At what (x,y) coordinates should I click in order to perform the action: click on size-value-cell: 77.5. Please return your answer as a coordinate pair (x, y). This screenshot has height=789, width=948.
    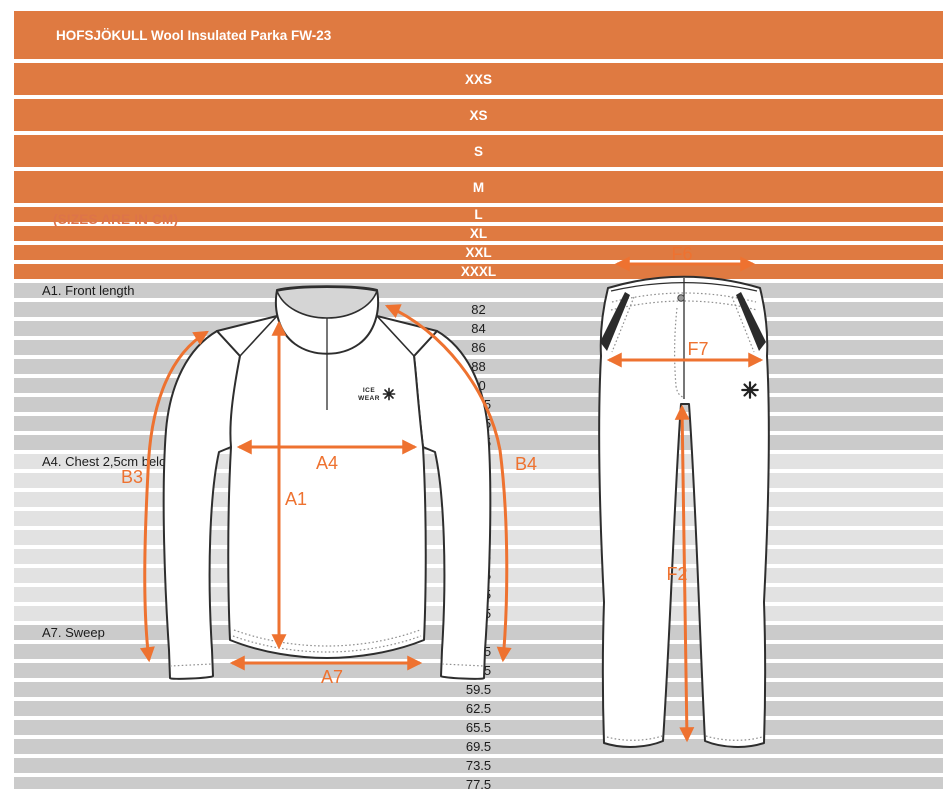
    Looking at the image, I should click on (478, 783).